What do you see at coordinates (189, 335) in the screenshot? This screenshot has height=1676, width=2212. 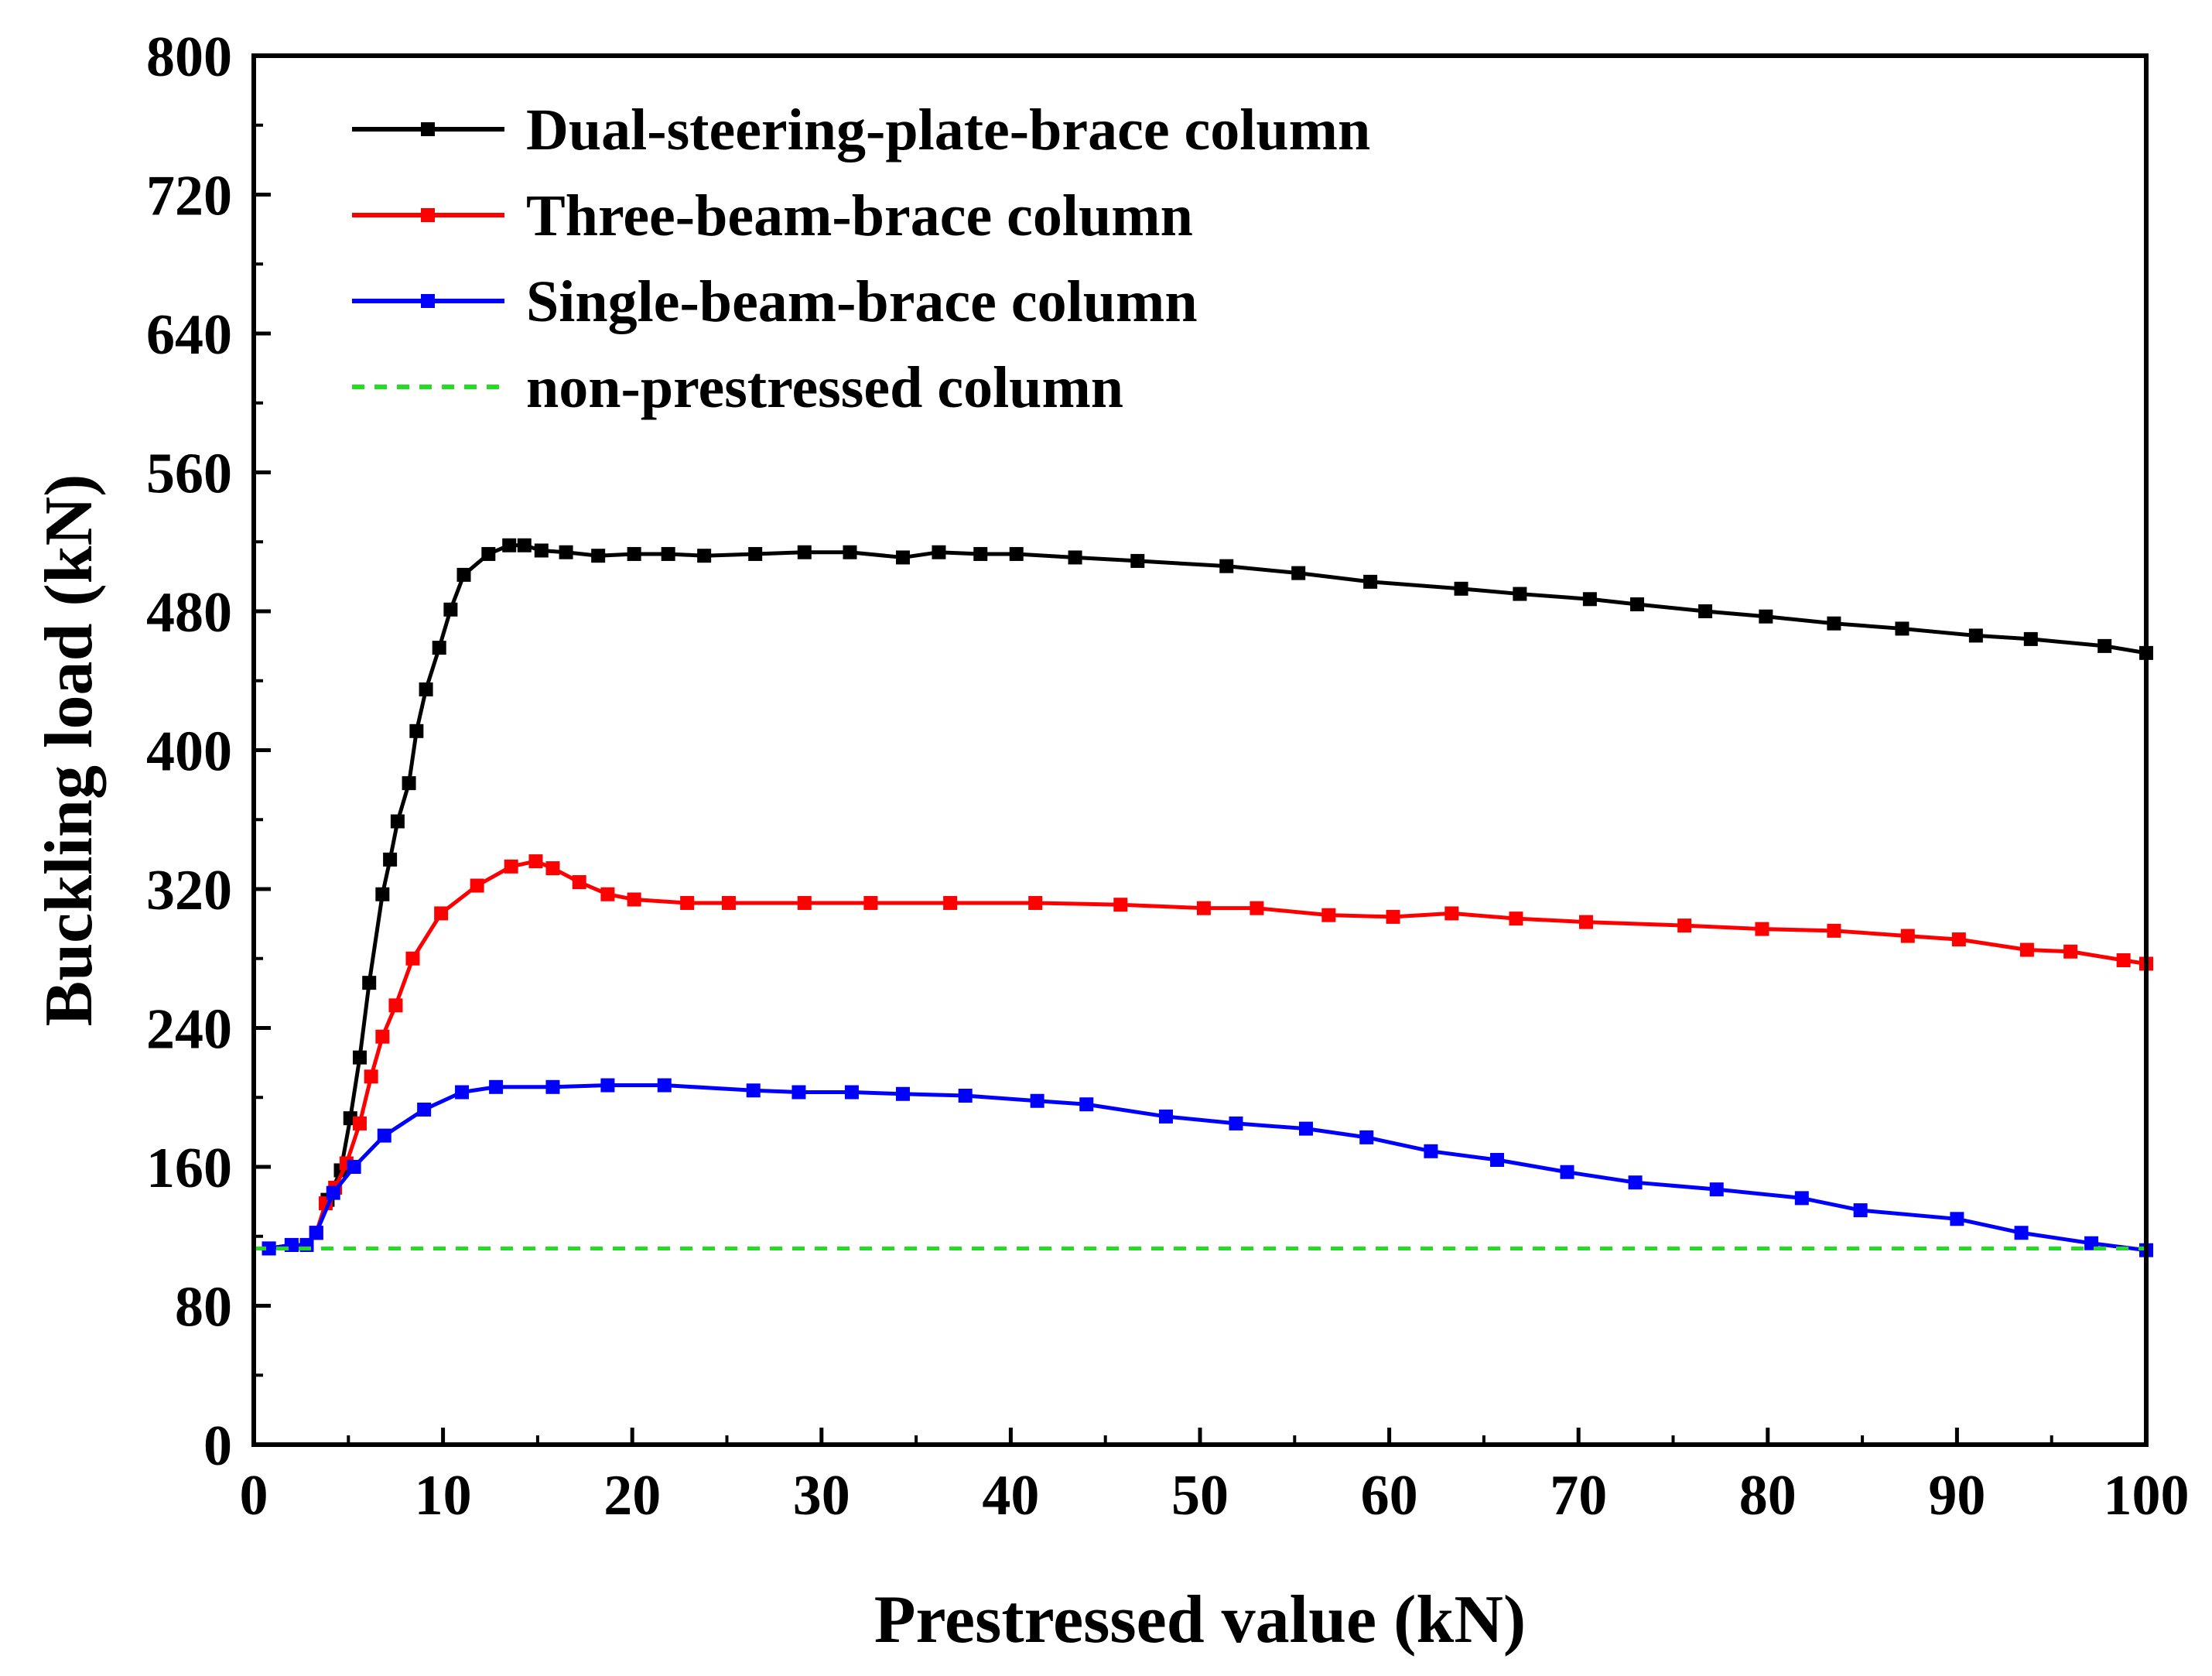 I see `y-tick-label: 640` at bounding box center [189, 335].